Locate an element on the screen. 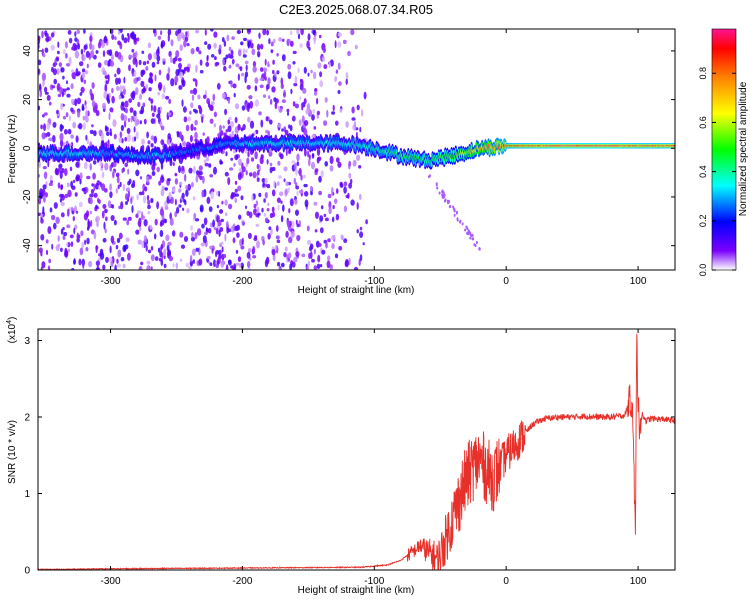 The height and width of the screenshot is (605, 750). colorbar-gradient is located at coordinates (724, 149).